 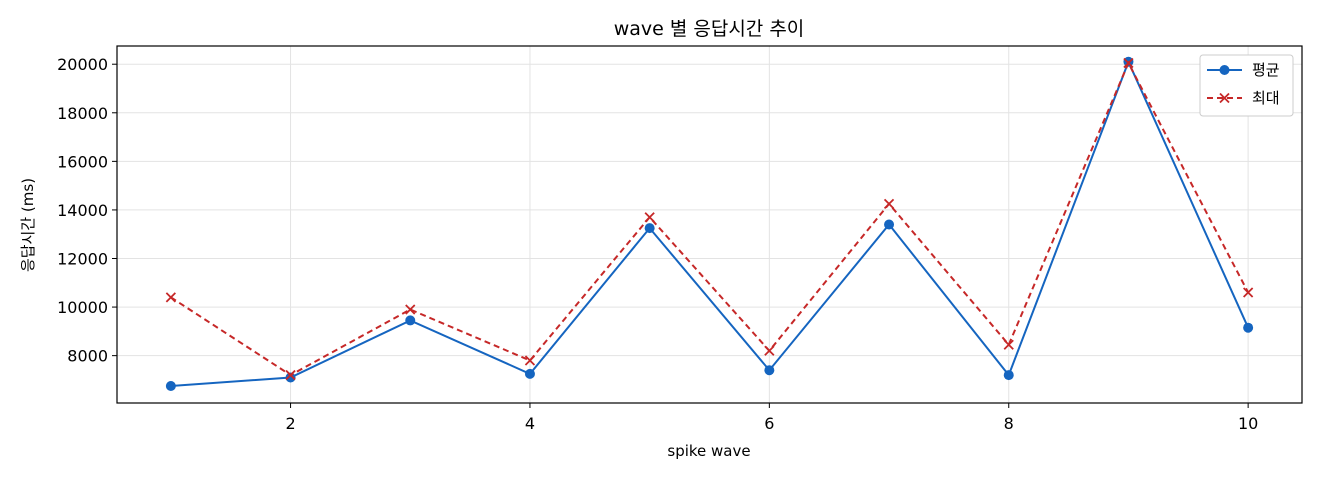 What do you see at coordinates (82, 113) in the screenshot?
I see `y-tick-label: 18000` at bounding box center [82, 113].